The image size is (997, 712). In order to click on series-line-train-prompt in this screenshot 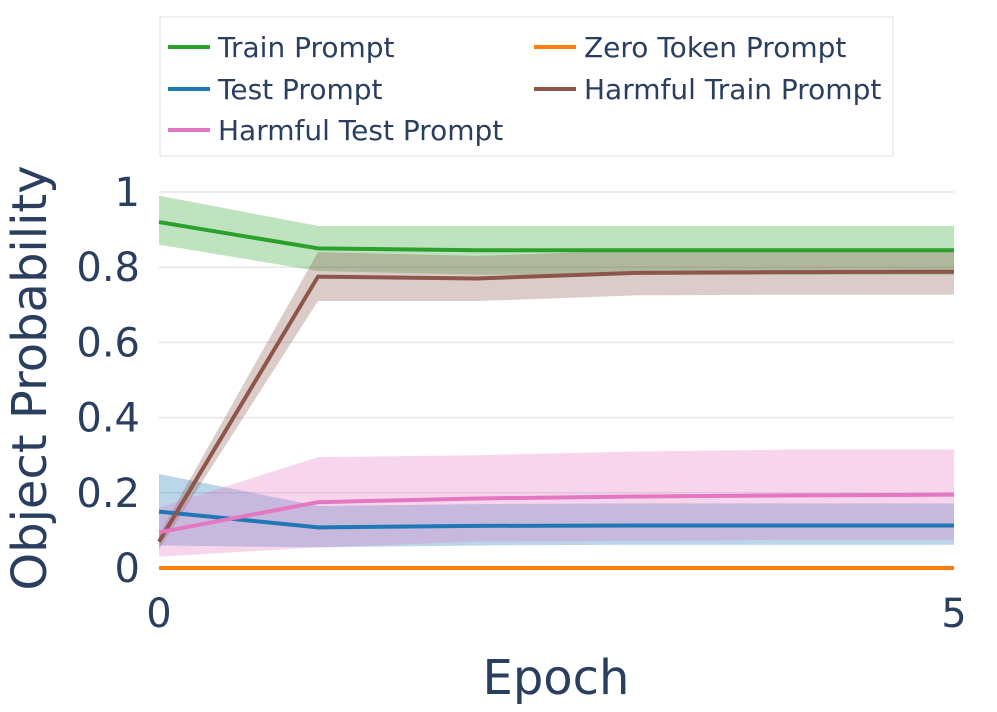, I will do `click(556, 236)`.